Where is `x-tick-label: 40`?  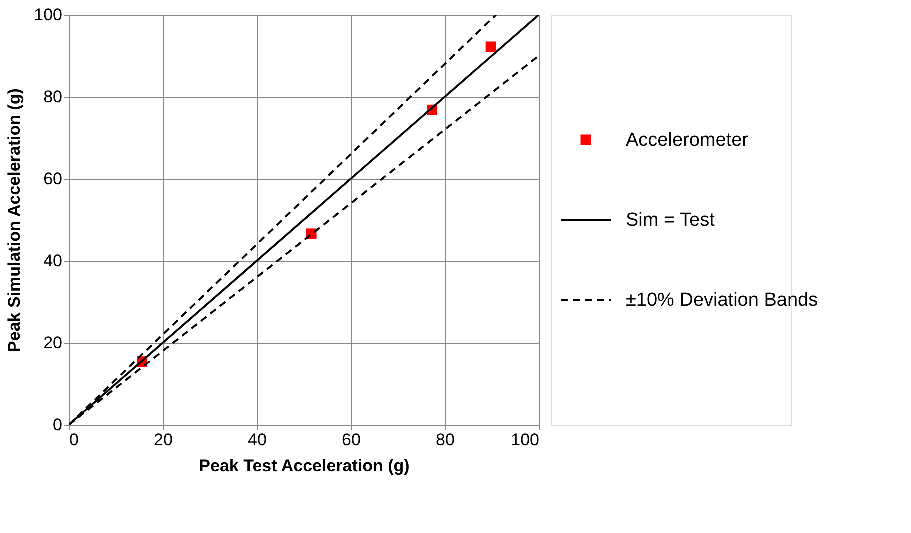 x-tick-label: 40 is located at coordinates (257, 440).